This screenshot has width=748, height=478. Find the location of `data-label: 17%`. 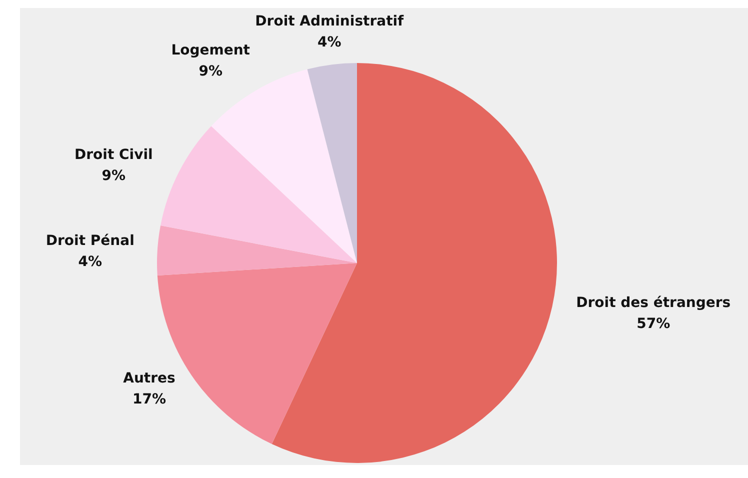

data-label: 17% is located at coordinates (149, 400).